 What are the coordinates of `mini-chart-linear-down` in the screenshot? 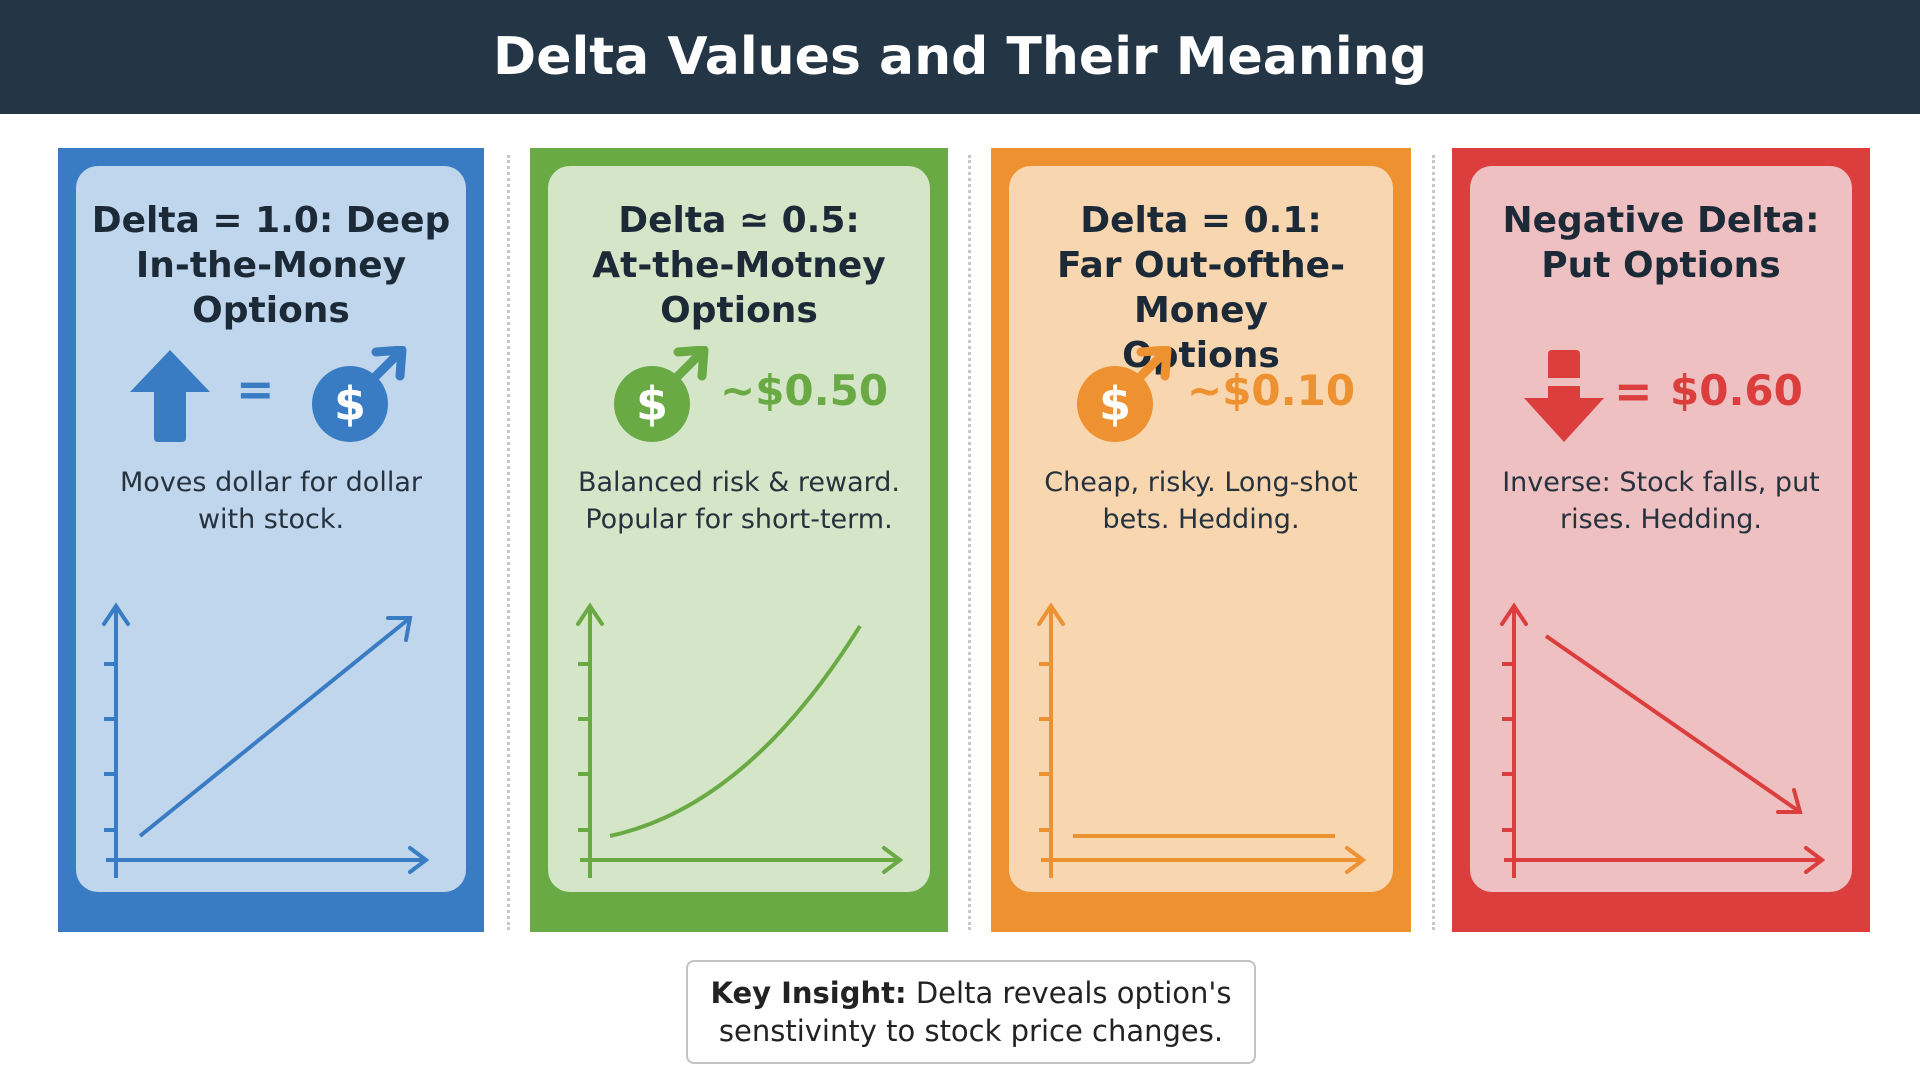 It's located at (1663, 740).